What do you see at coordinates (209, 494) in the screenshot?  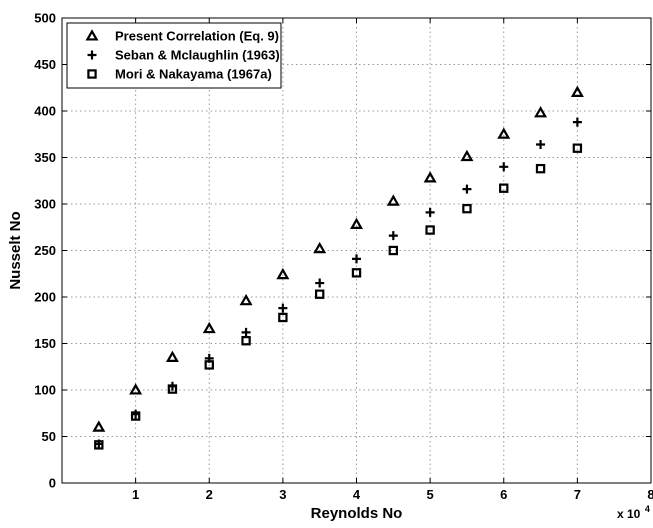 I see `x-tick-label: 2` at bounding box center [209, 494].